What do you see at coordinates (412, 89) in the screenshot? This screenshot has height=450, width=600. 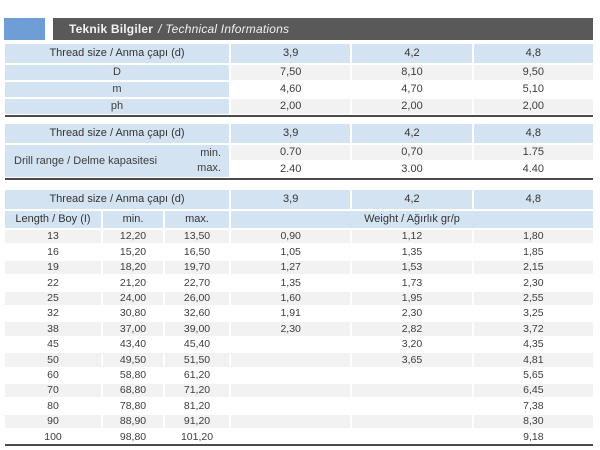 I see `value-cell: 4,70` at bounding box center [412, 89].